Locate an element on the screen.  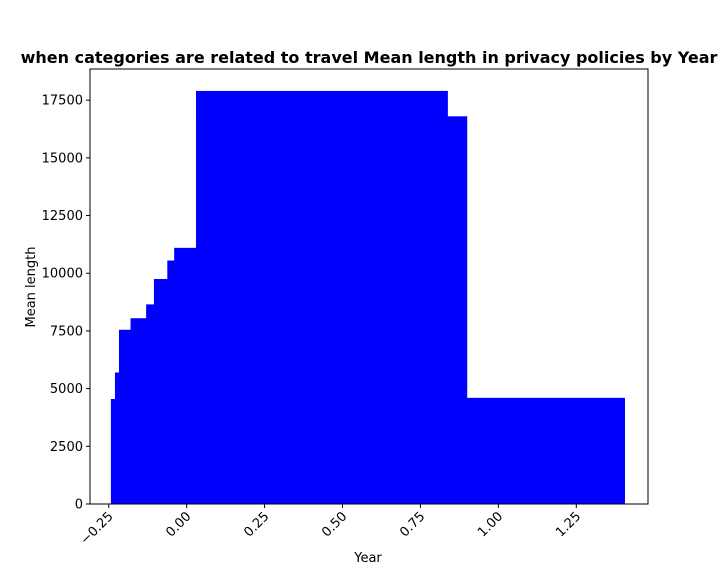
y-tick-label: 12500 is located at coordinates (62, 216).